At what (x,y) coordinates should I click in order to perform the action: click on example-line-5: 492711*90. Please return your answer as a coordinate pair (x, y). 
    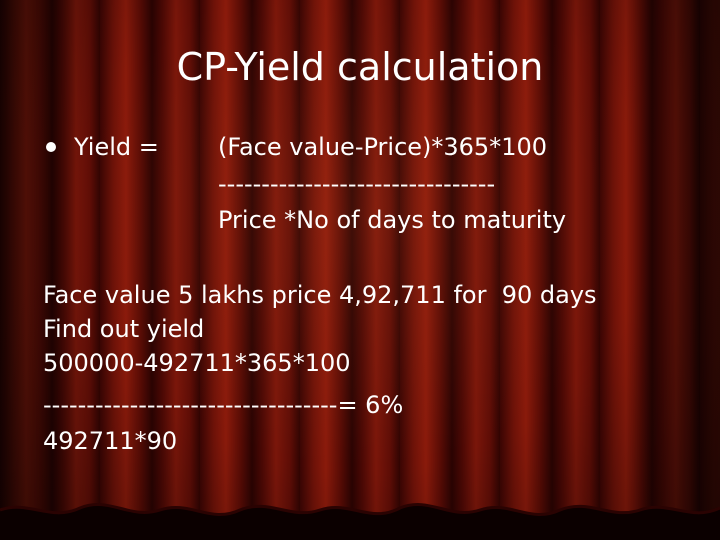
    Looking at the image, I should click on (110, 441).